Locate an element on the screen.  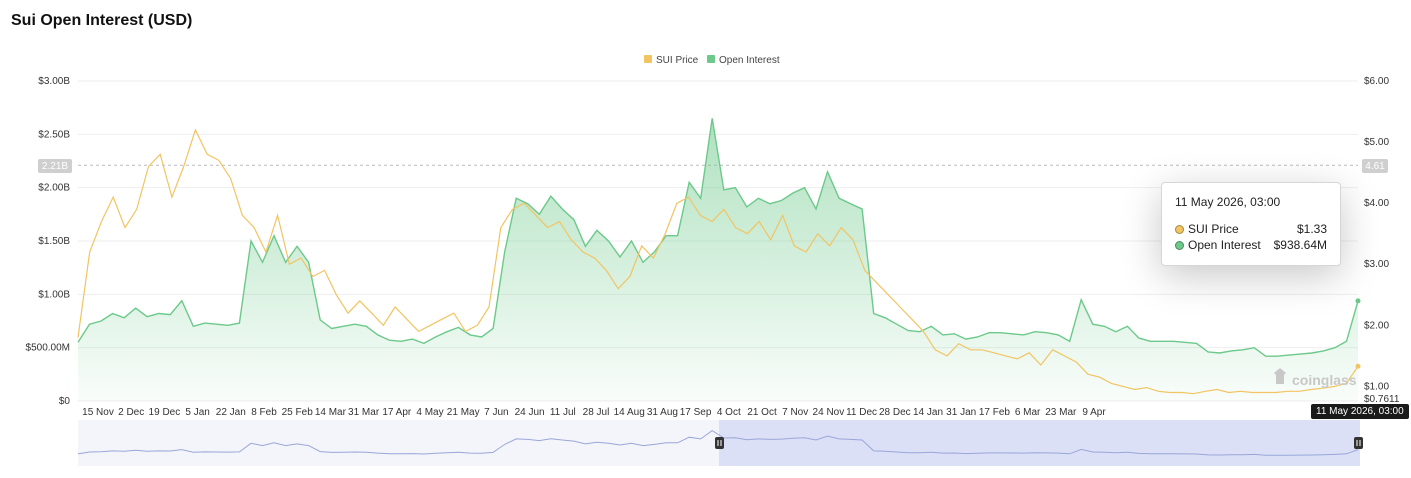
sui-price-dot-icon is located at coordinates (1179, 229).